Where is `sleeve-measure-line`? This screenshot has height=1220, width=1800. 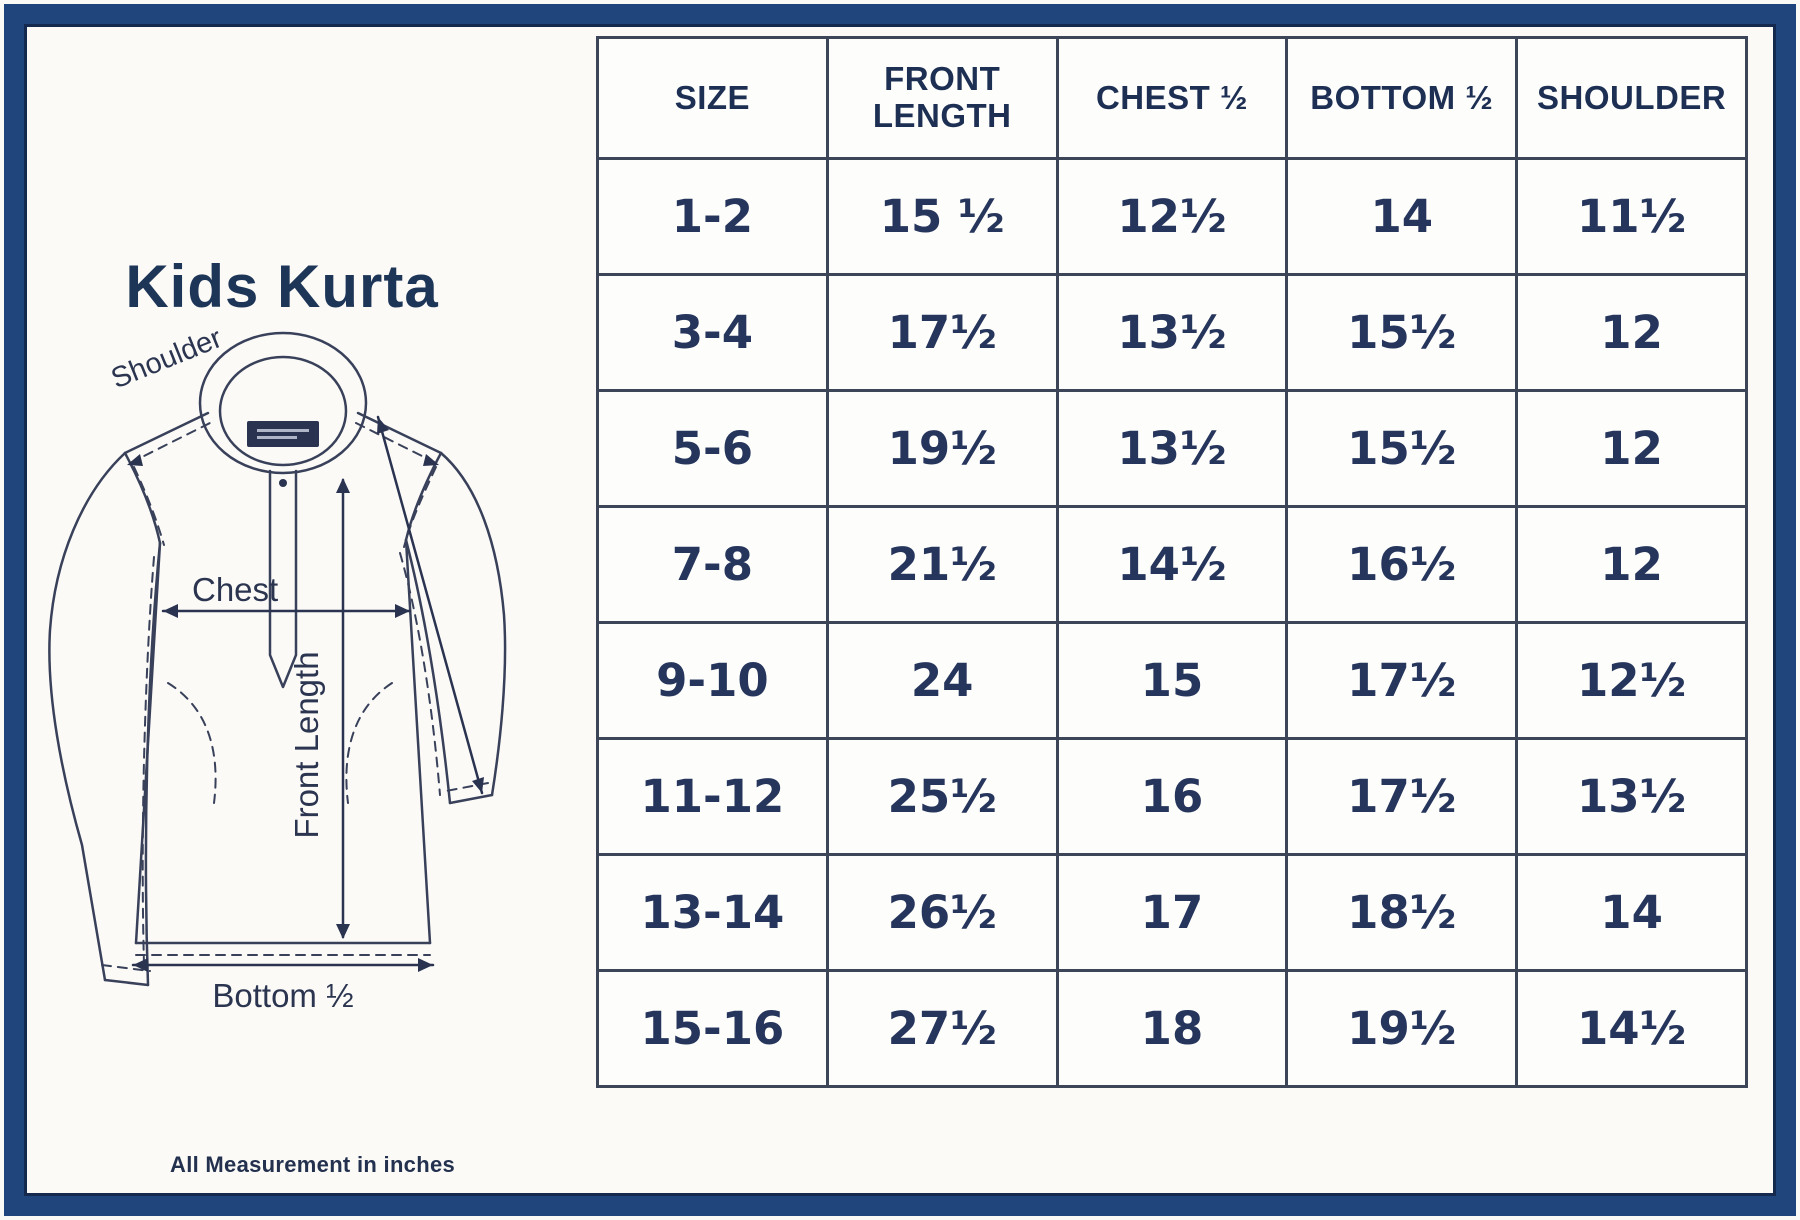
sleeve-measure-line is located at coordinates (430, 605).